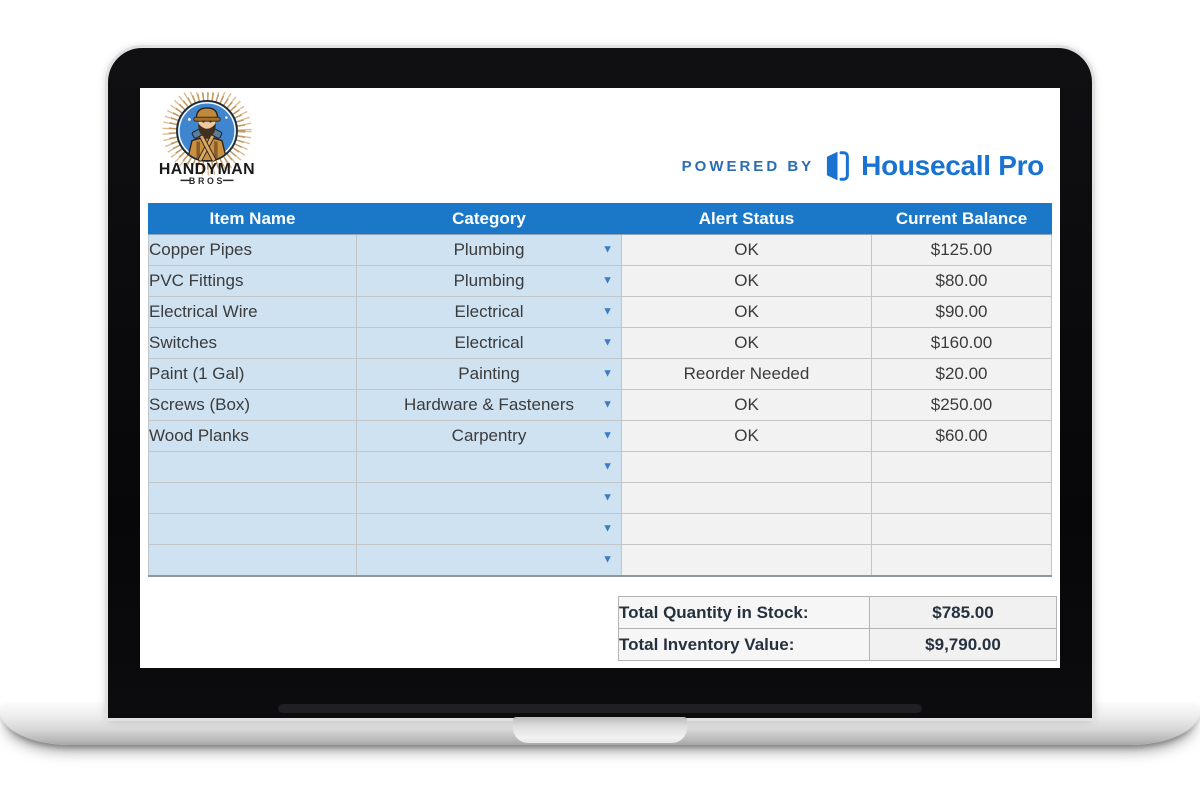  What do you see at coordinates (744, 612) in the screenshot?
I see `total-quantity-label: Total Quantity in Stock:` at bounding box center [744, 612].